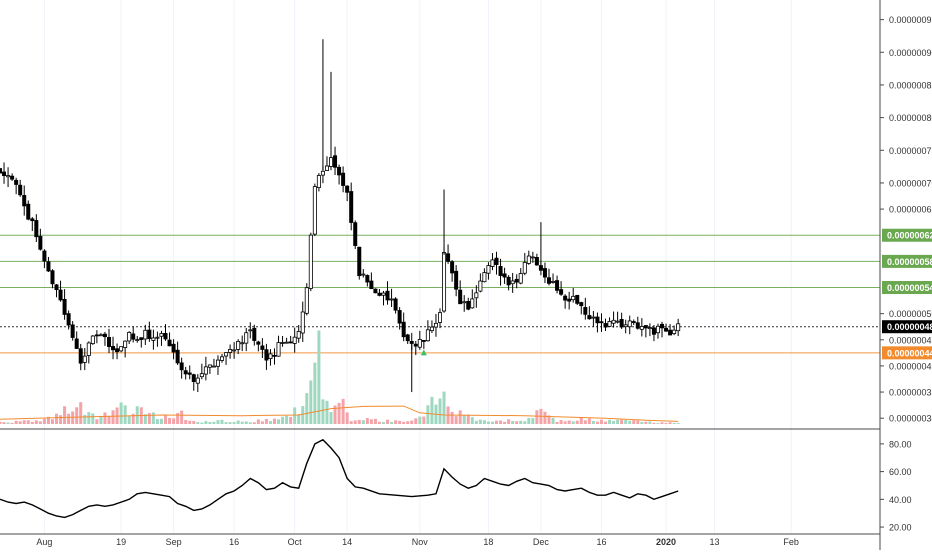  I want to click on level-tag-label: 0.00000058, so click(909, 262).